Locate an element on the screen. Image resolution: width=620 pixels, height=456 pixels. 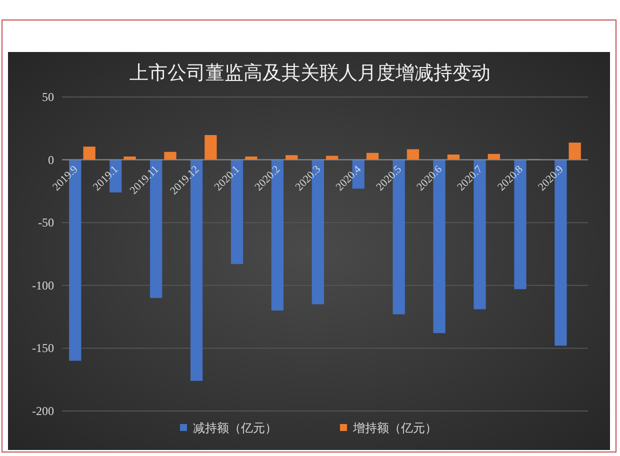
y-tick-label: -100 is located at coordinates (43, 285).